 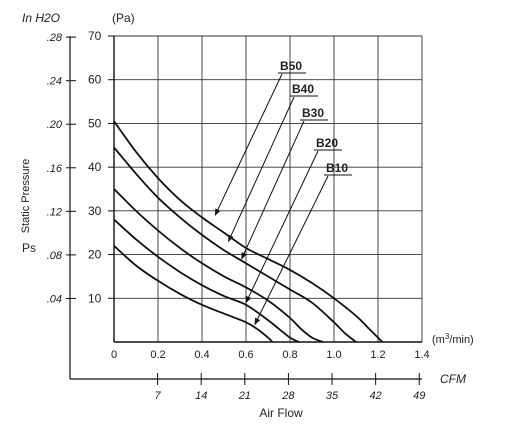 I want to click on y-tick-label-inh2o: .20, so click(x=55, y=125).